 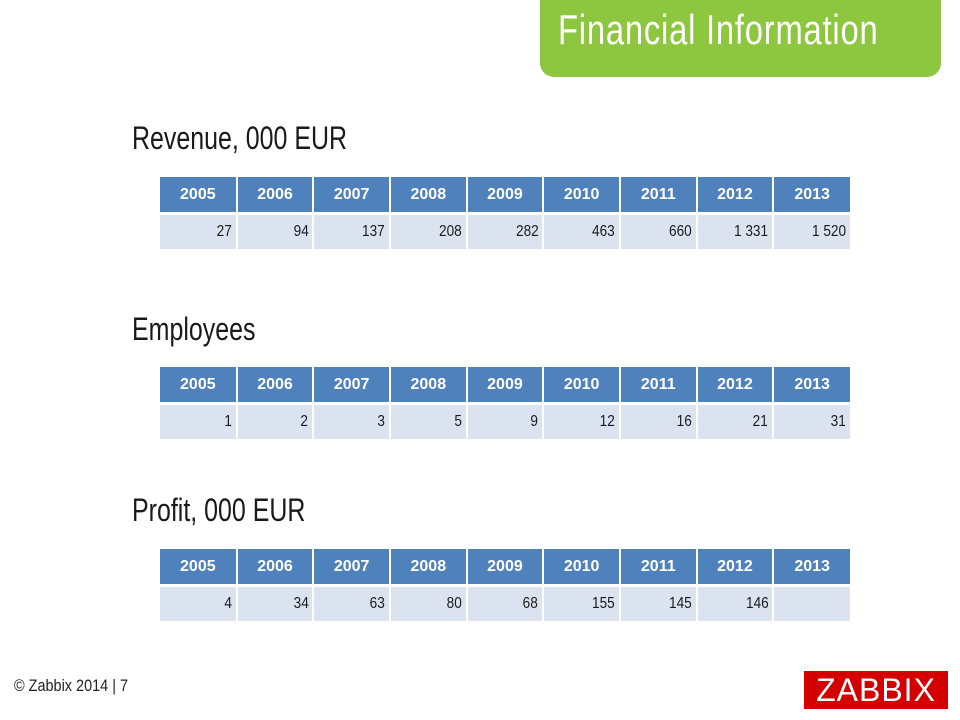 What do you see at coordinates (450, 231) in the screenshot?
I see `value-text: 208` at bounding box center [450, 231].